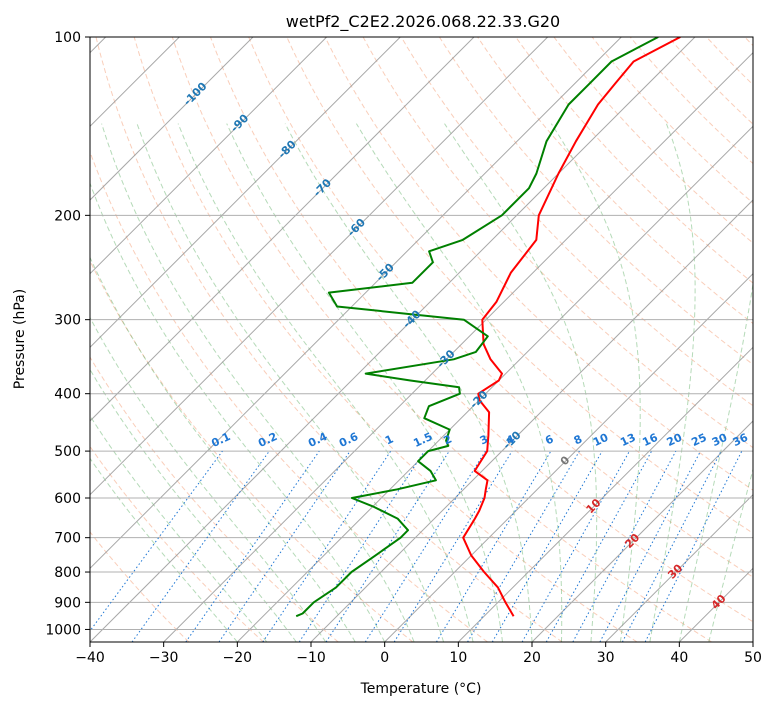 The height and width of the screenshot is (708, 775). I want to click on y-tick-label: 500, so click(67, 452).